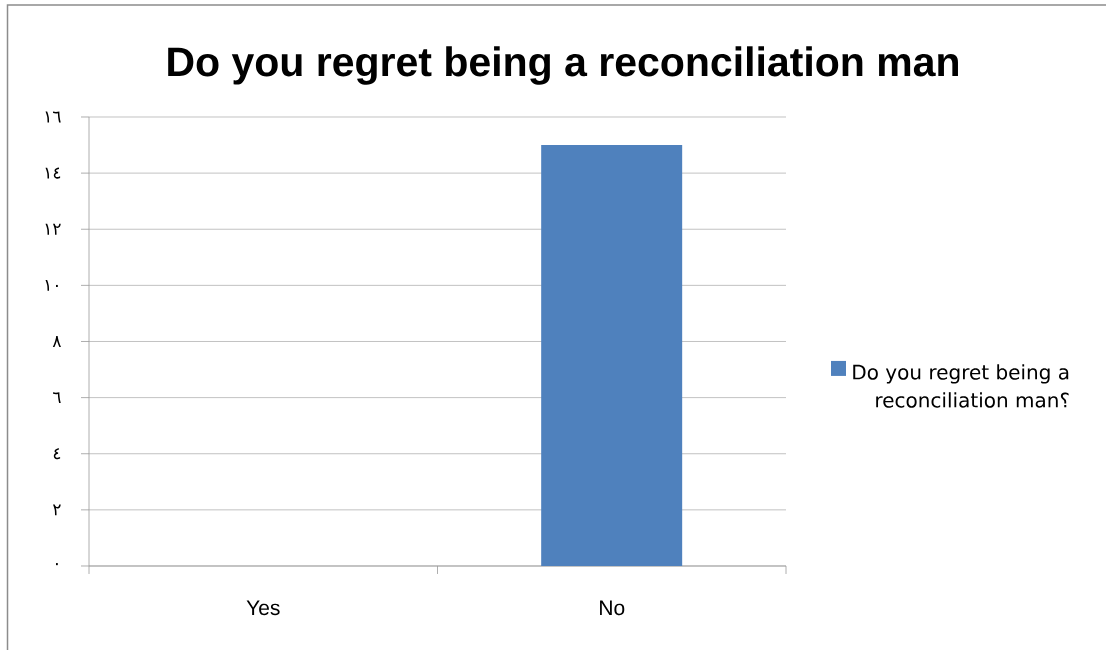 This screenshot has width=1106, height=650. I want to click on legend-label: Do you regret being a reconciliation man؟, so click(961, 386).